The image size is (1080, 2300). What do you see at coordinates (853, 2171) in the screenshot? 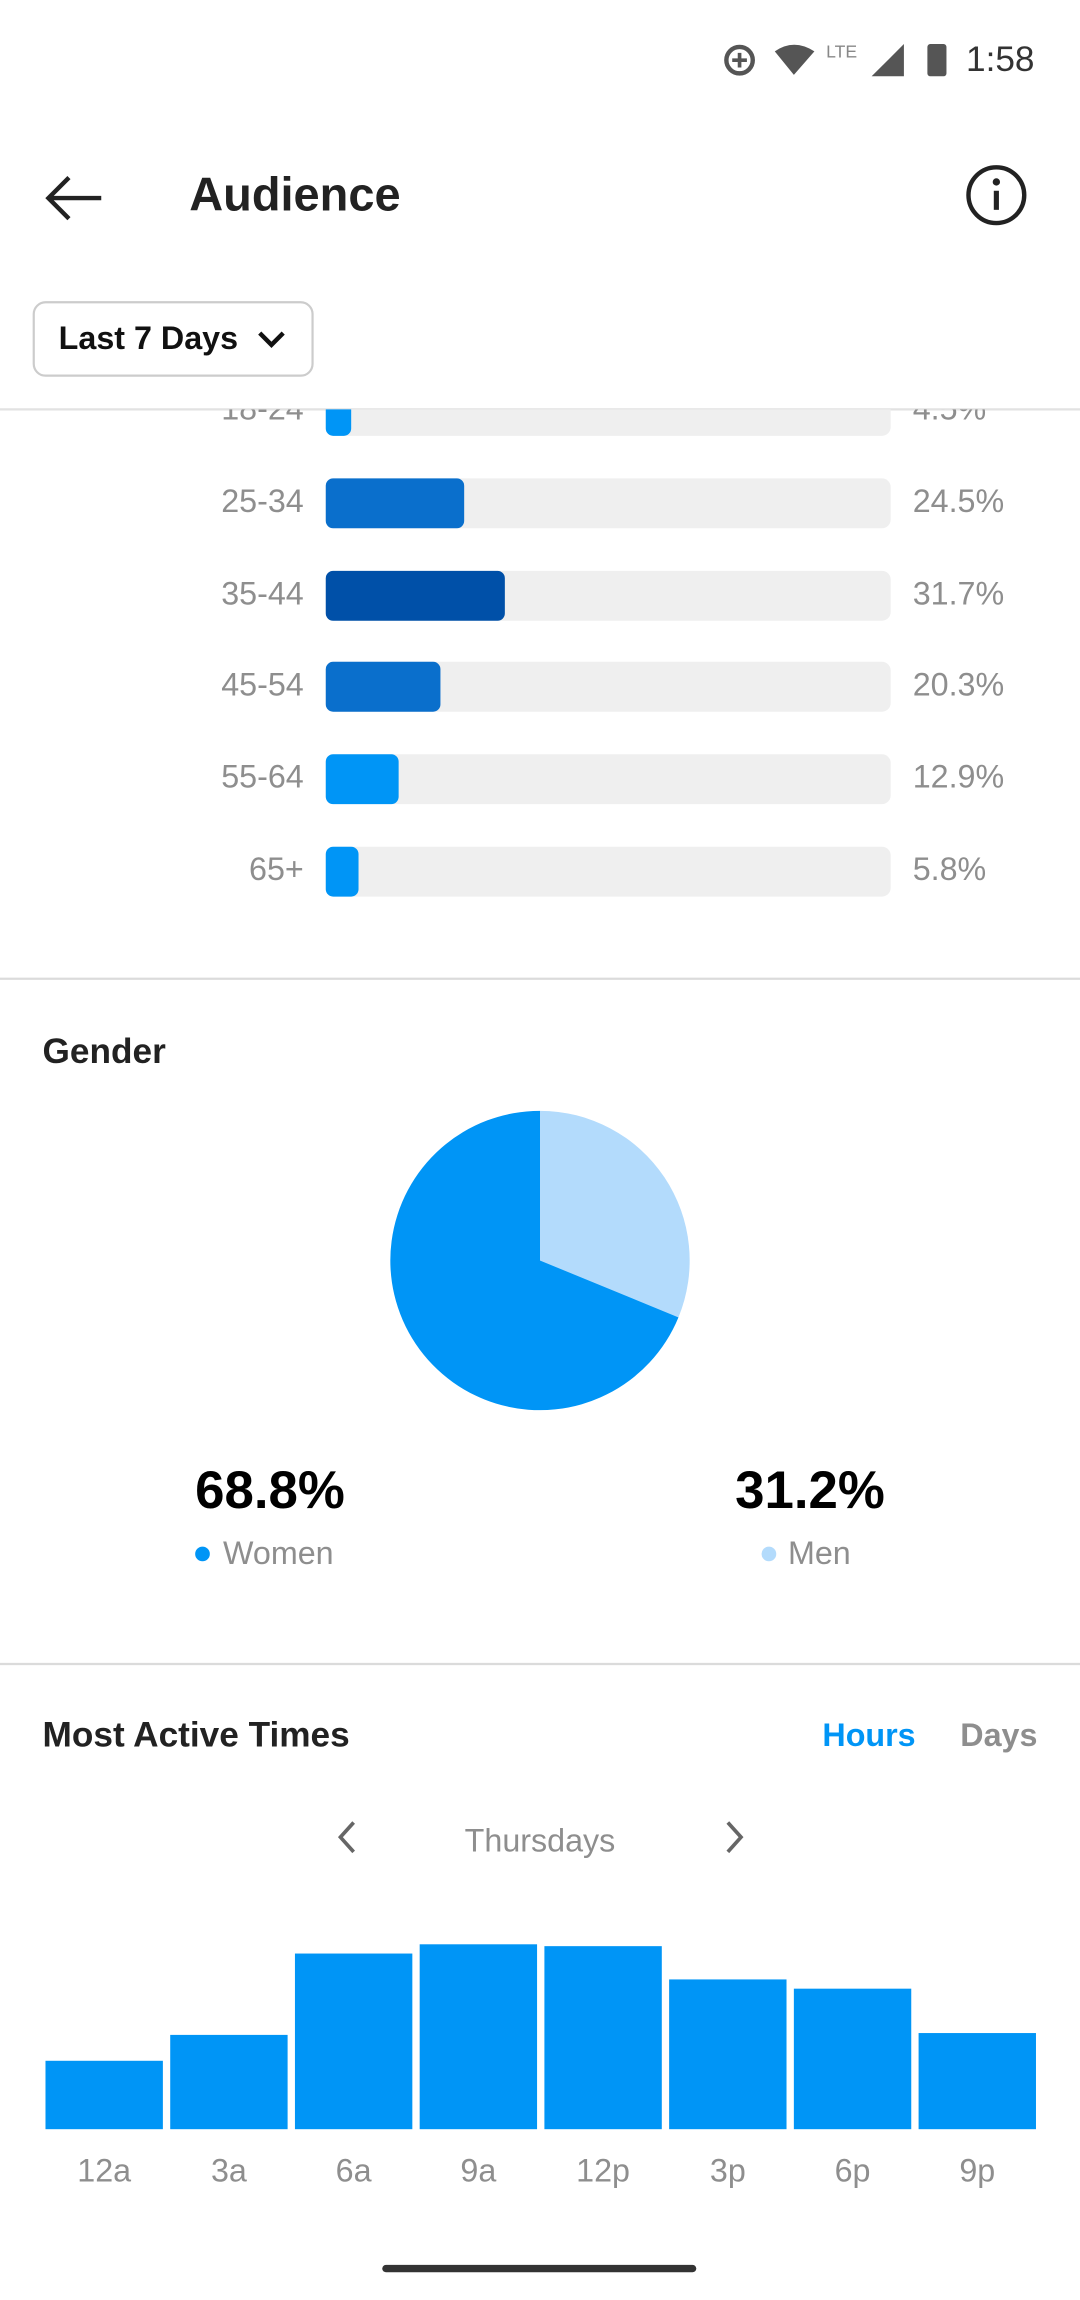
I see `x-tick-label: 6p` at bounding box center [853, 2171].